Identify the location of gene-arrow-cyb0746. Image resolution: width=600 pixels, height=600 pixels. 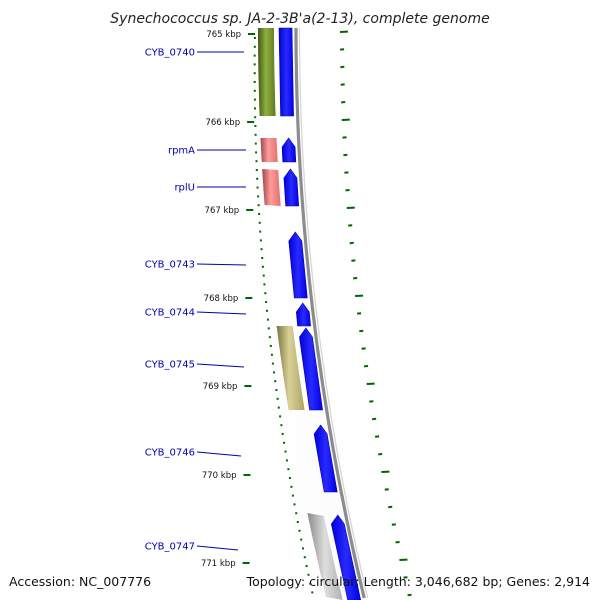
(325, 458).